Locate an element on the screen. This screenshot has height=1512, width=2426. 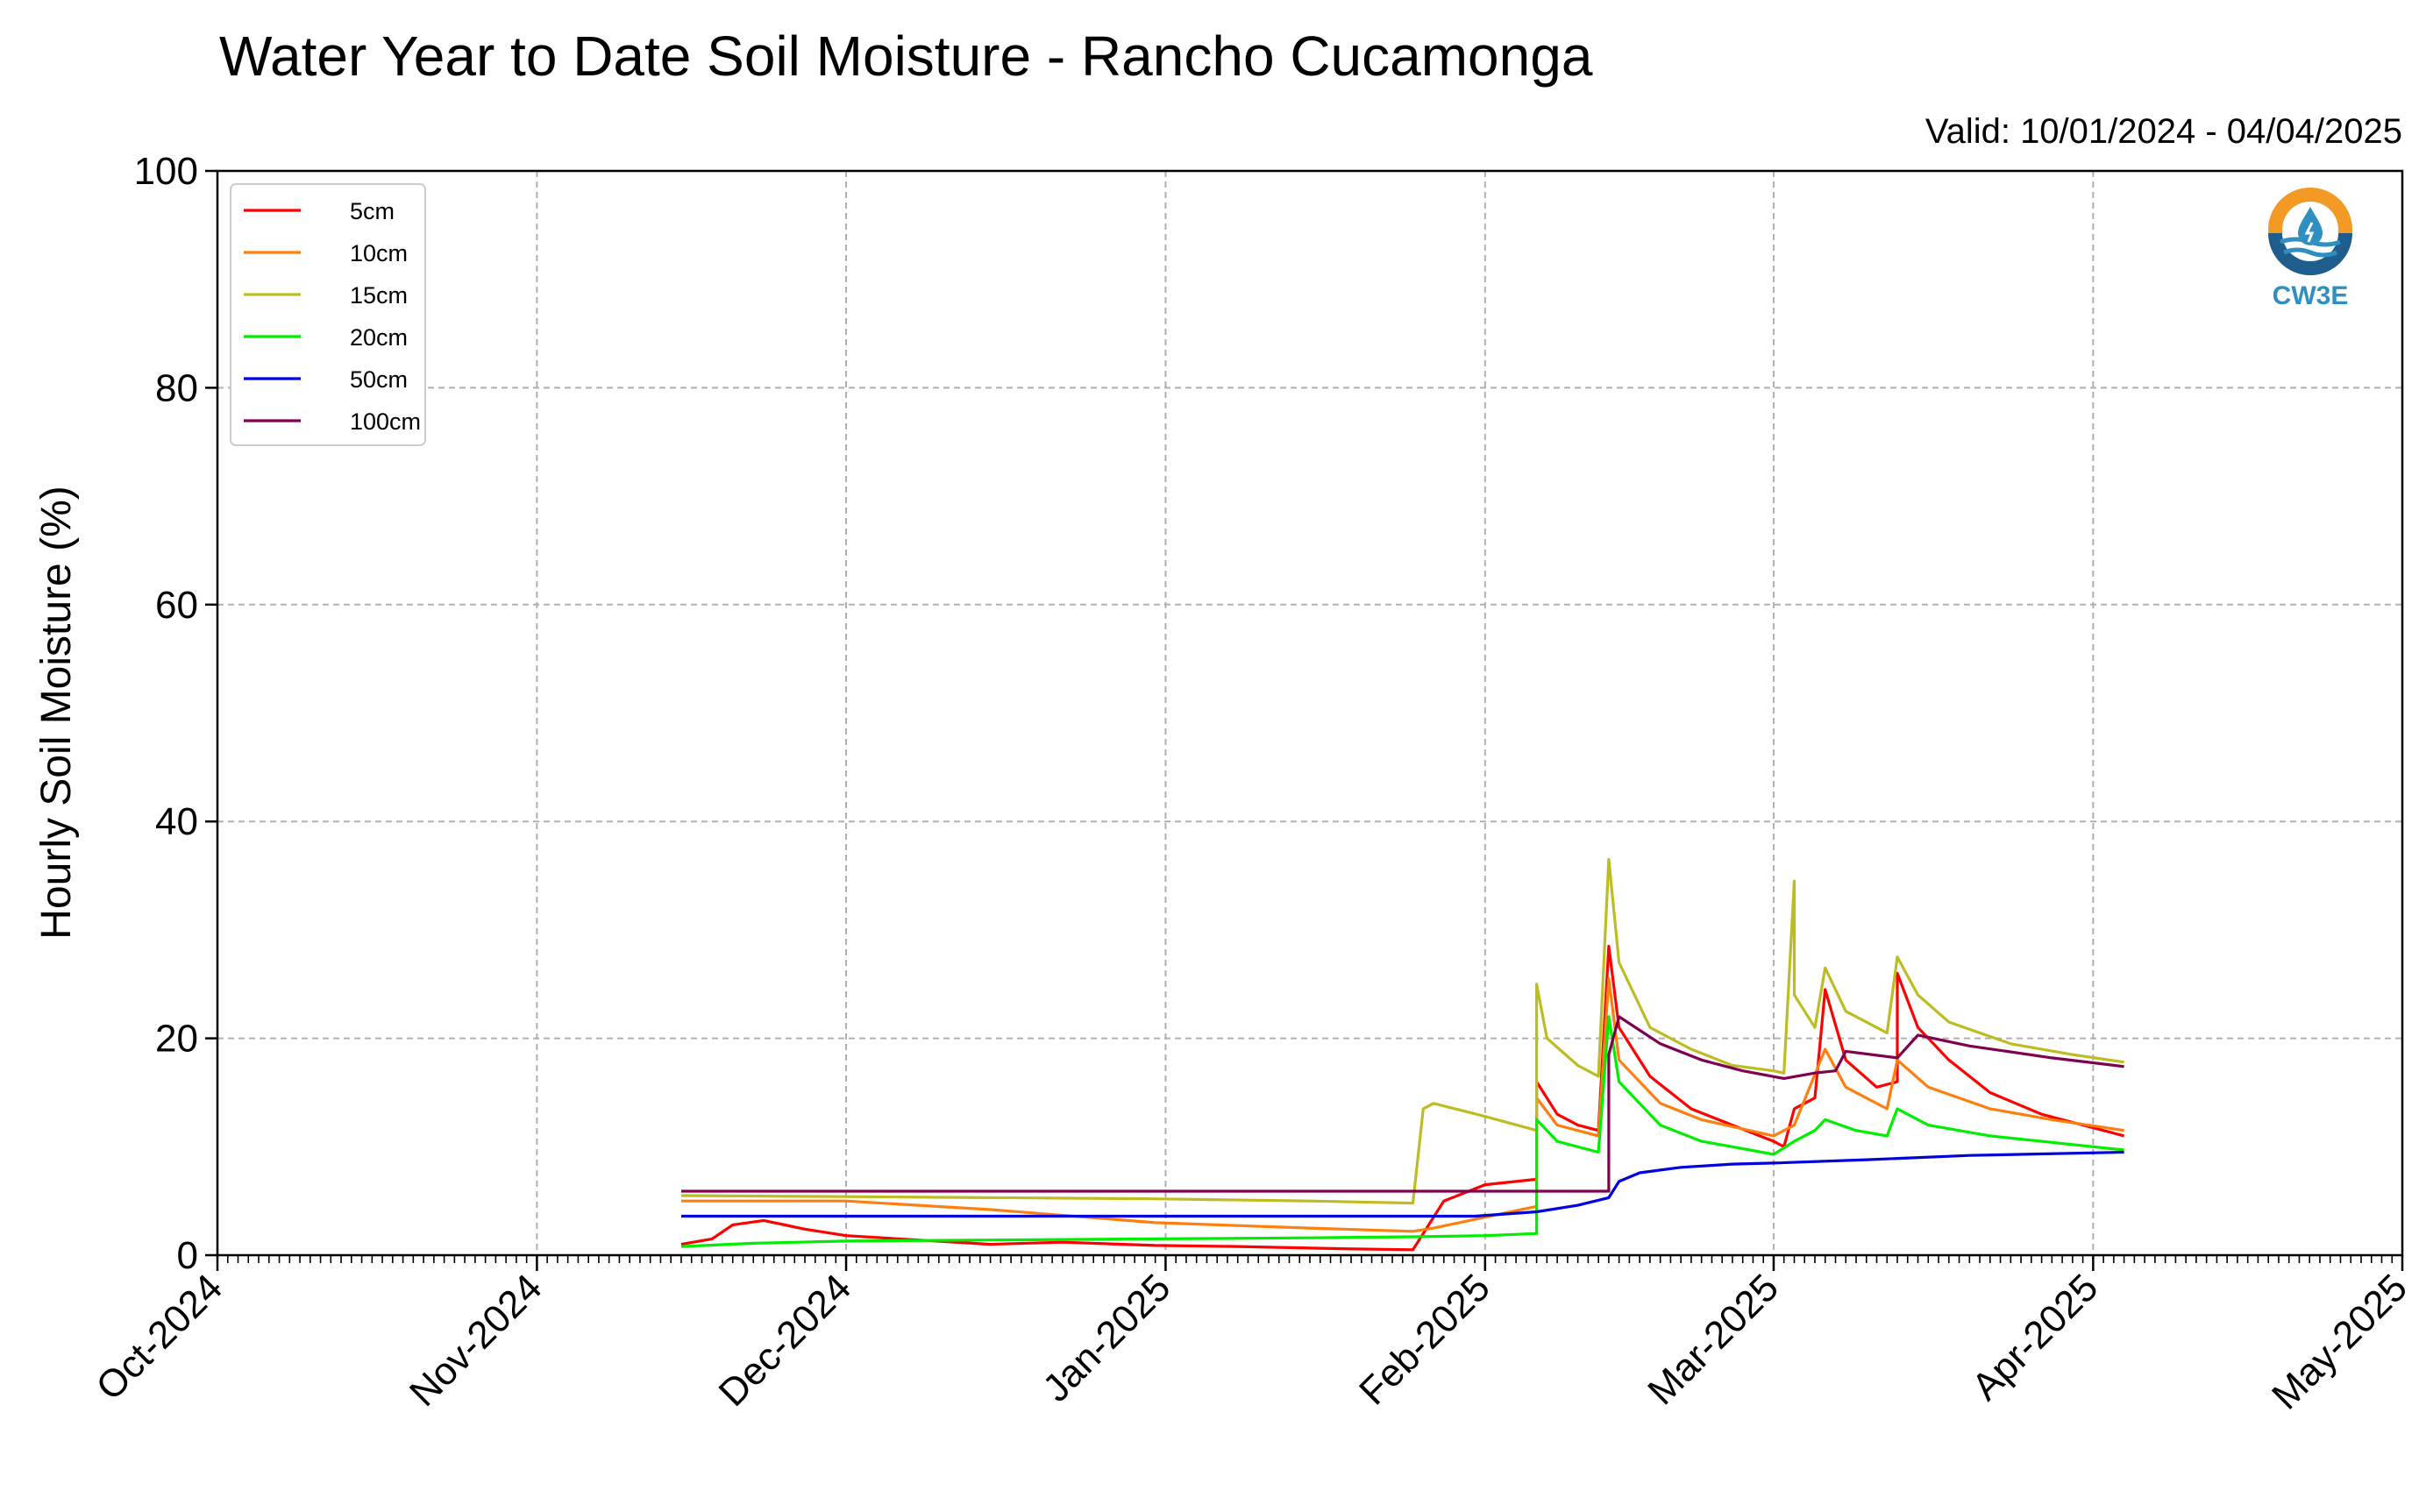
series-line-20cm is located at coordinates (1402, 1131).